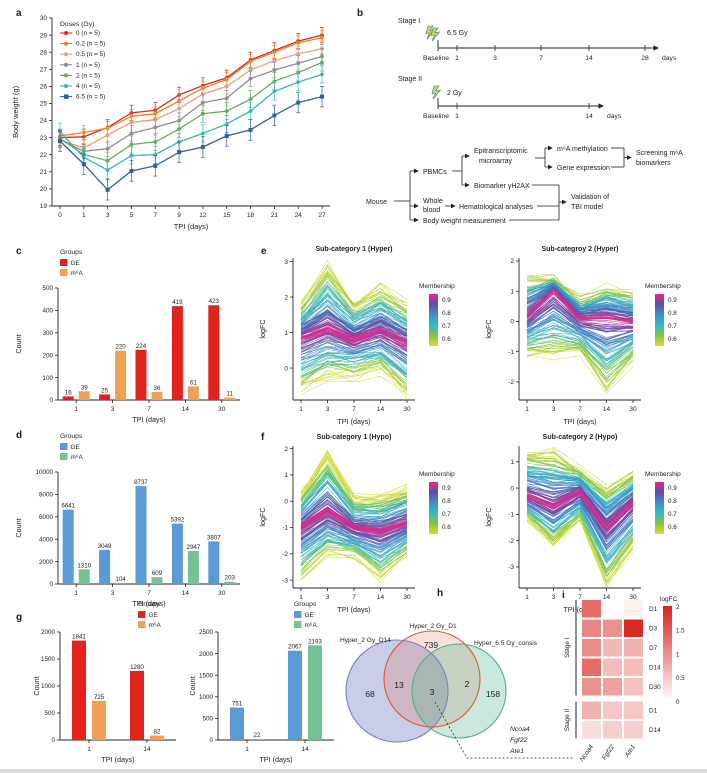  Describe the element at coordinates (237, 704) in the screenshot. I see `bar-value: 751` at that location.